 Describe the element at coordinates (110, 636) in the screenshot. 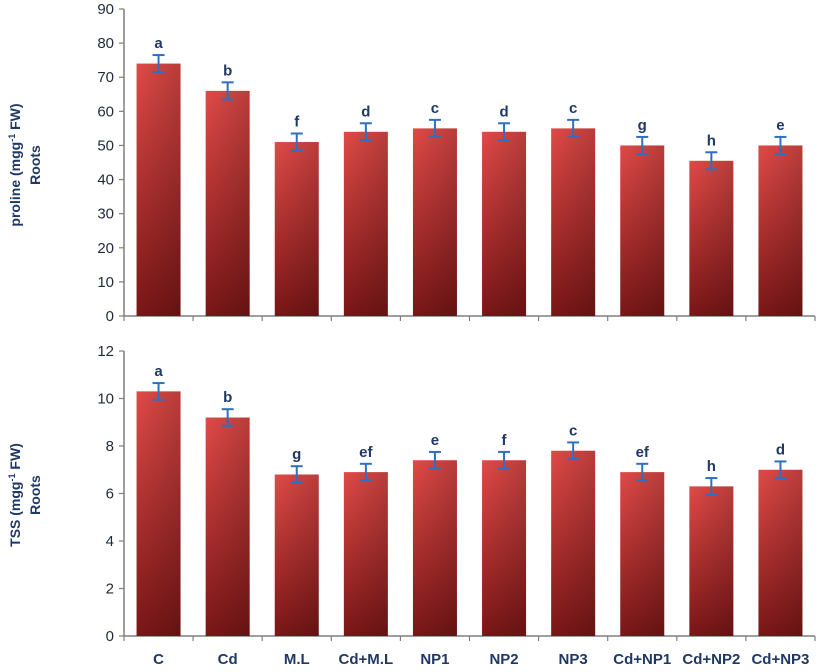

I see `tss-y-tick-label: 0` at that location.